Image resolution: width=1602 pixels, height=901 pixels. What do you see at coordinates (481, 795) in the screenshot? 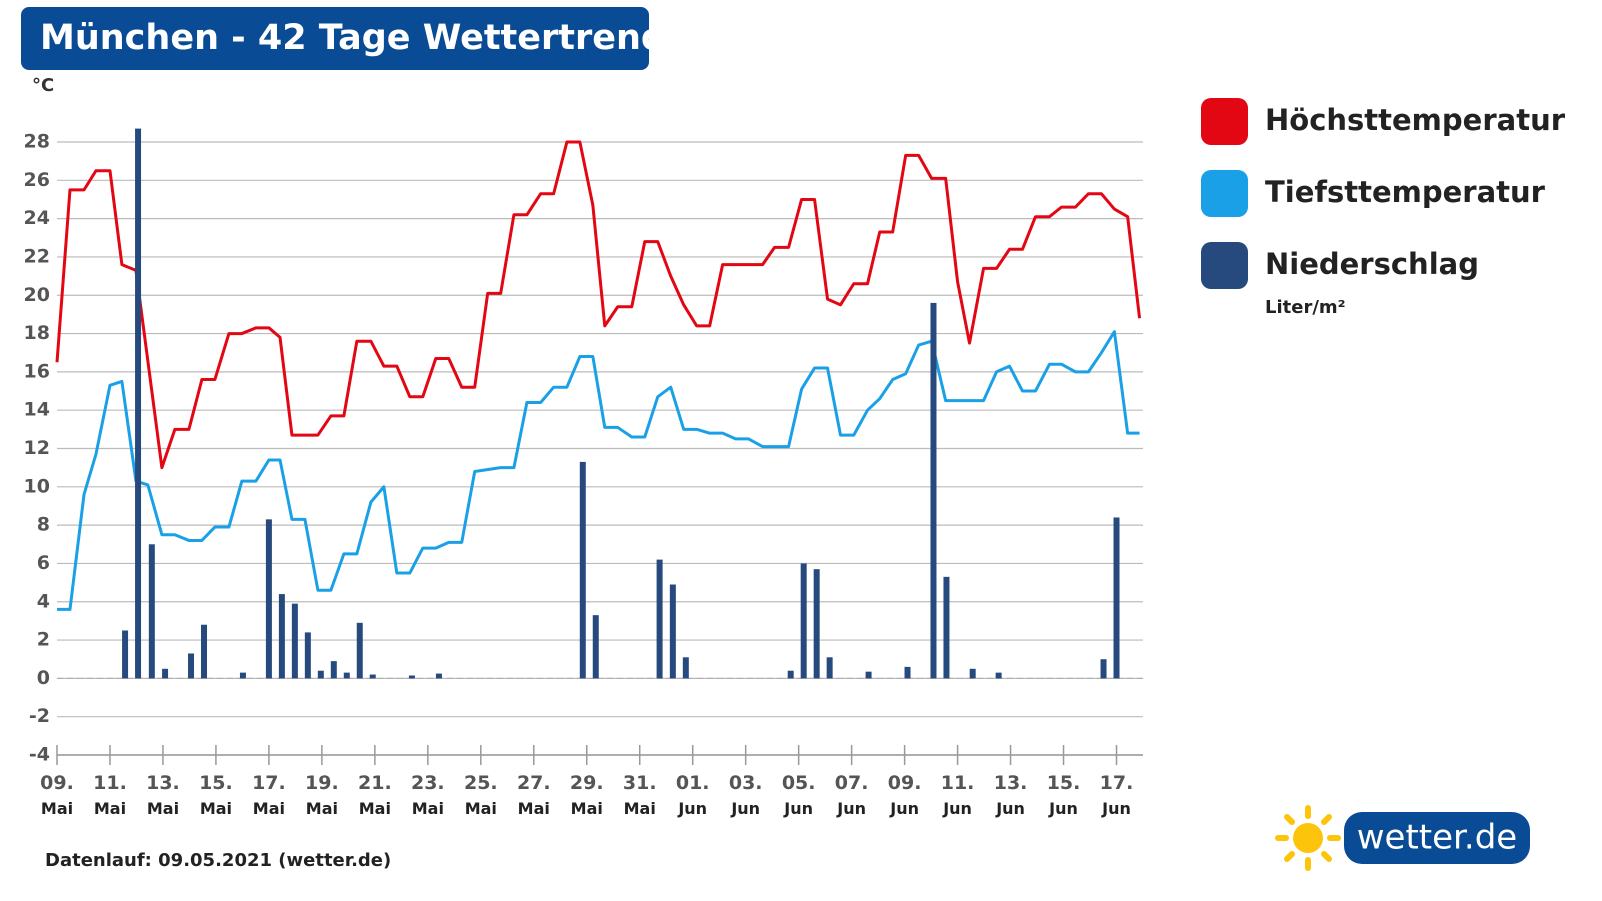
I see `x-tick-label: 25. Mai` at bounding box center [481, 795].